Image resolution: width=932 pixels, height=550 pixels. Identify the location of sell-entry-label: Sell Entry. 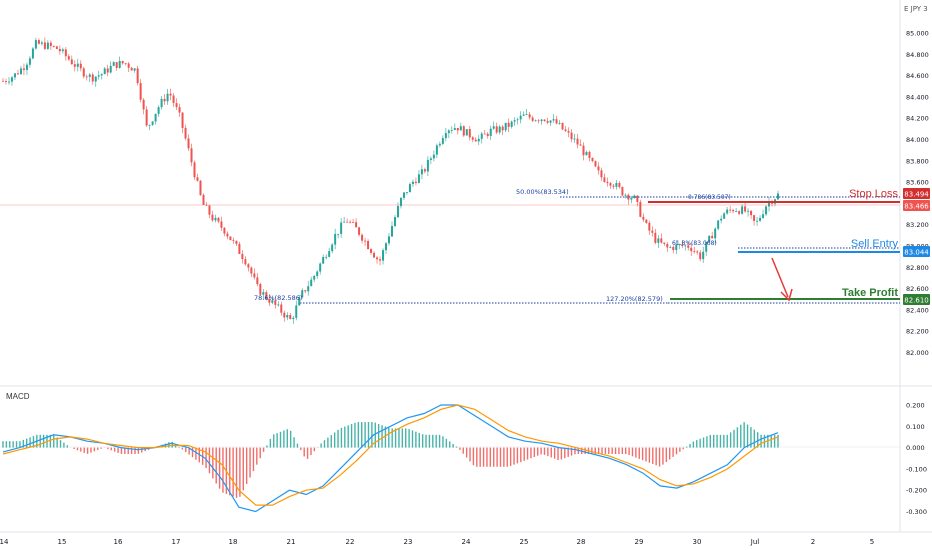
(875, 244).